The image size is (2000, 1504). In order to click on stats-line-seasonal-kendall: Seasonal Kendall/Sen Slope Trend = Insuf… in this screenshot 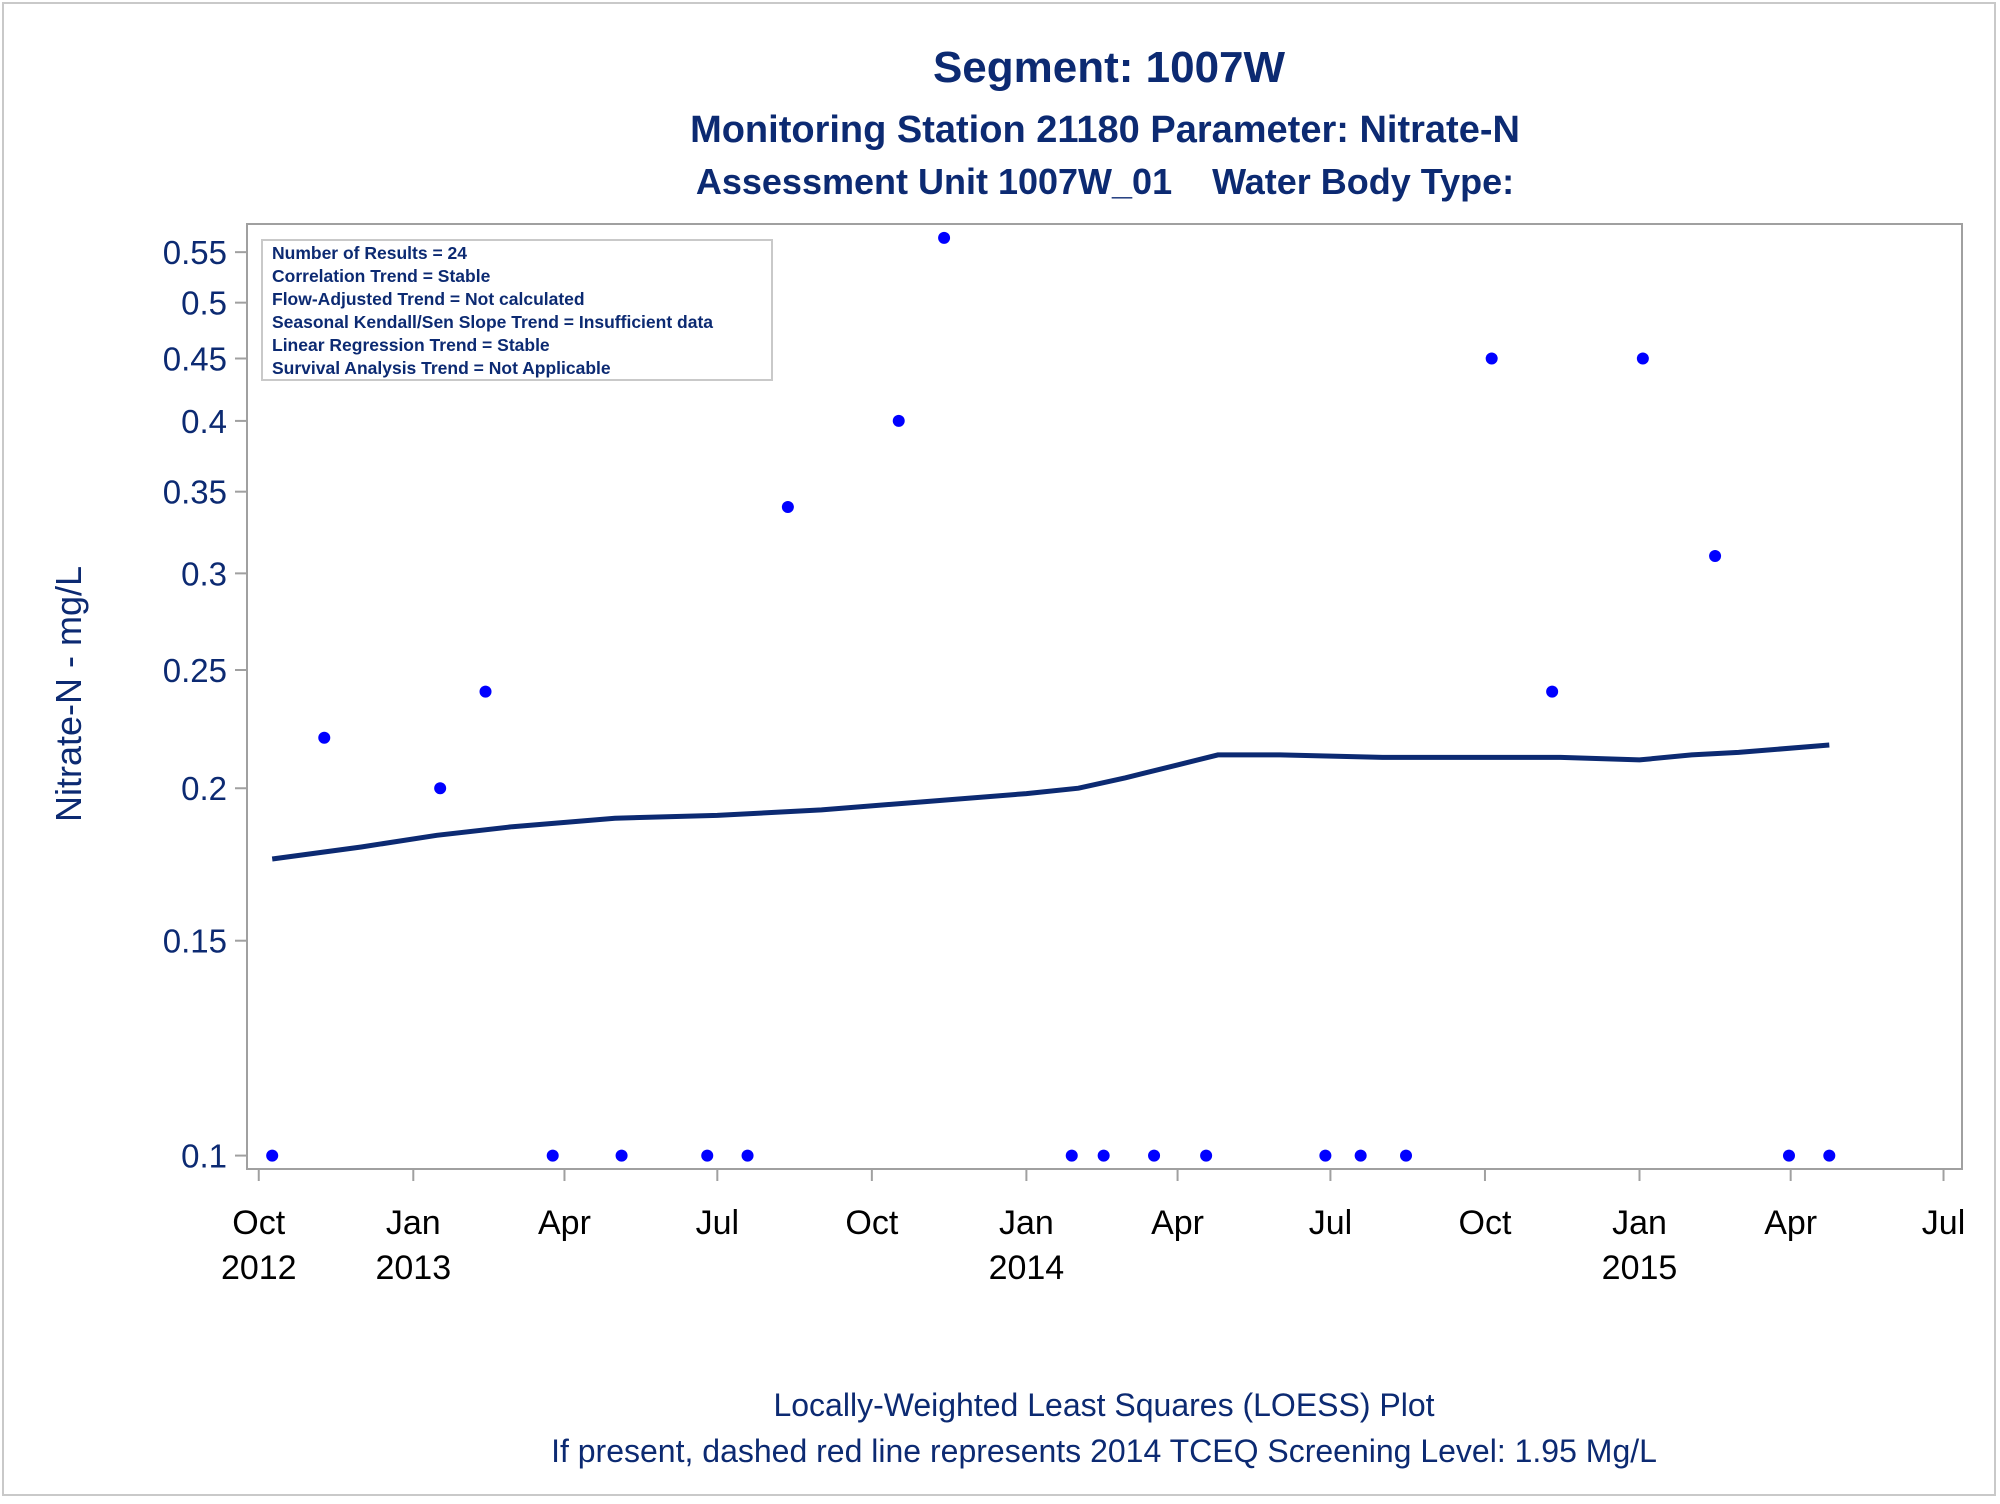, I will do `click(492, 322)`.